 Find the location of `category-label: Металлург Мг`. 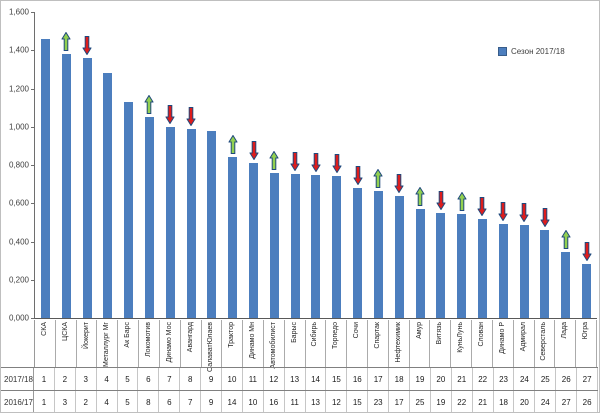

category-label: Металлург Мг is located at coordinates (107, 344).